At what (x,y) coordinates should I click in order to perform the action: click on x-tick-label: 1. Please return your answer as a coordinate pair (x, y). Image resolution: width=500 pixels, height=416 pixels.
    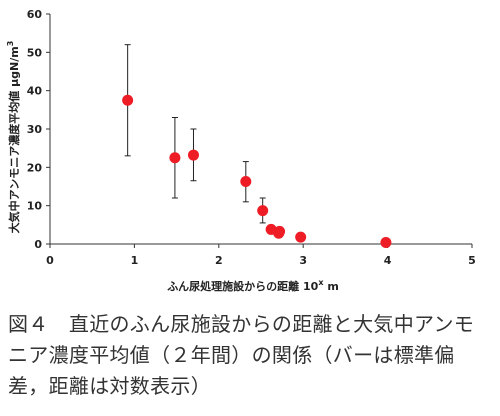
    Looking at the image, I should click on (135, 260).